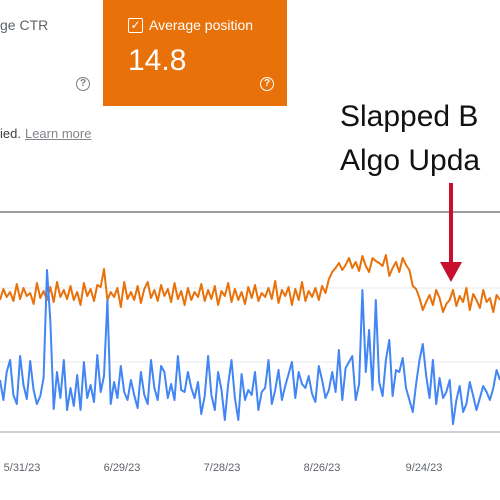  I want to click on x-tick-label: 7/28/23, so click(222, 468).